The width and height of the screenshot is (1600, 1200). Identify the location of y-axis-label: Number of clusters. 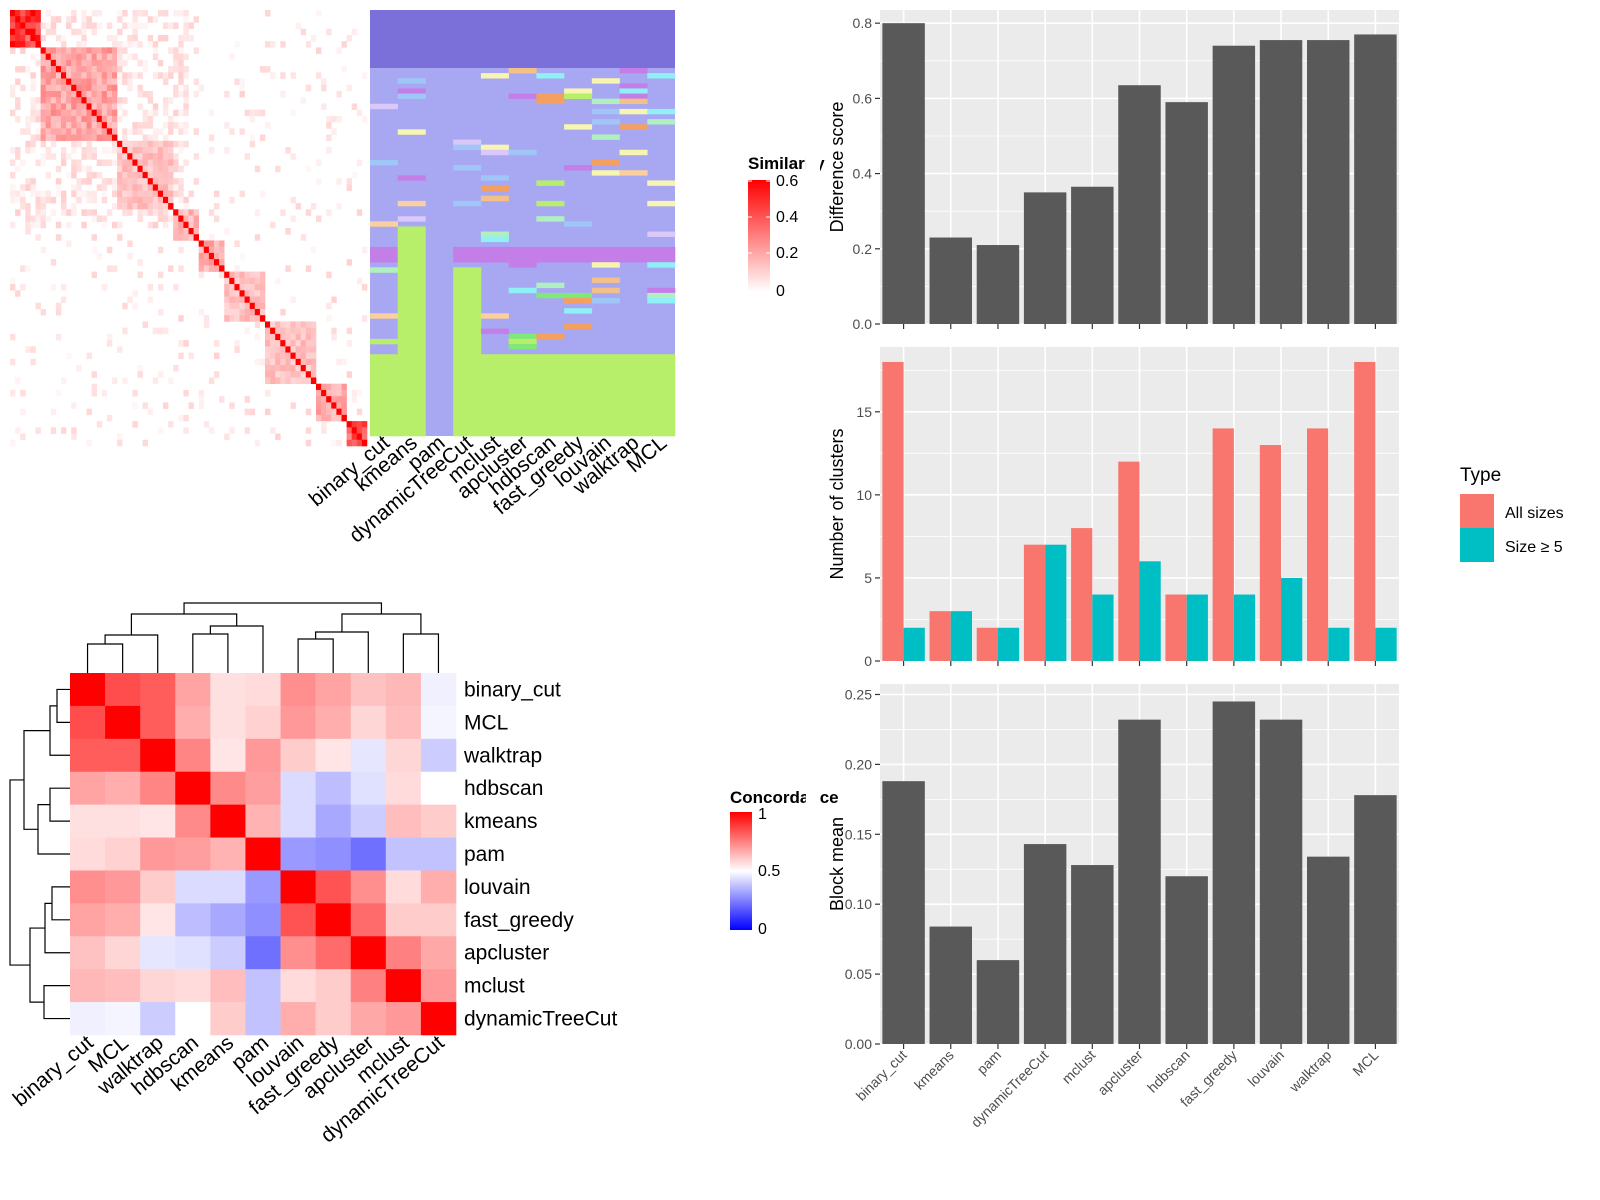
(837, 503).